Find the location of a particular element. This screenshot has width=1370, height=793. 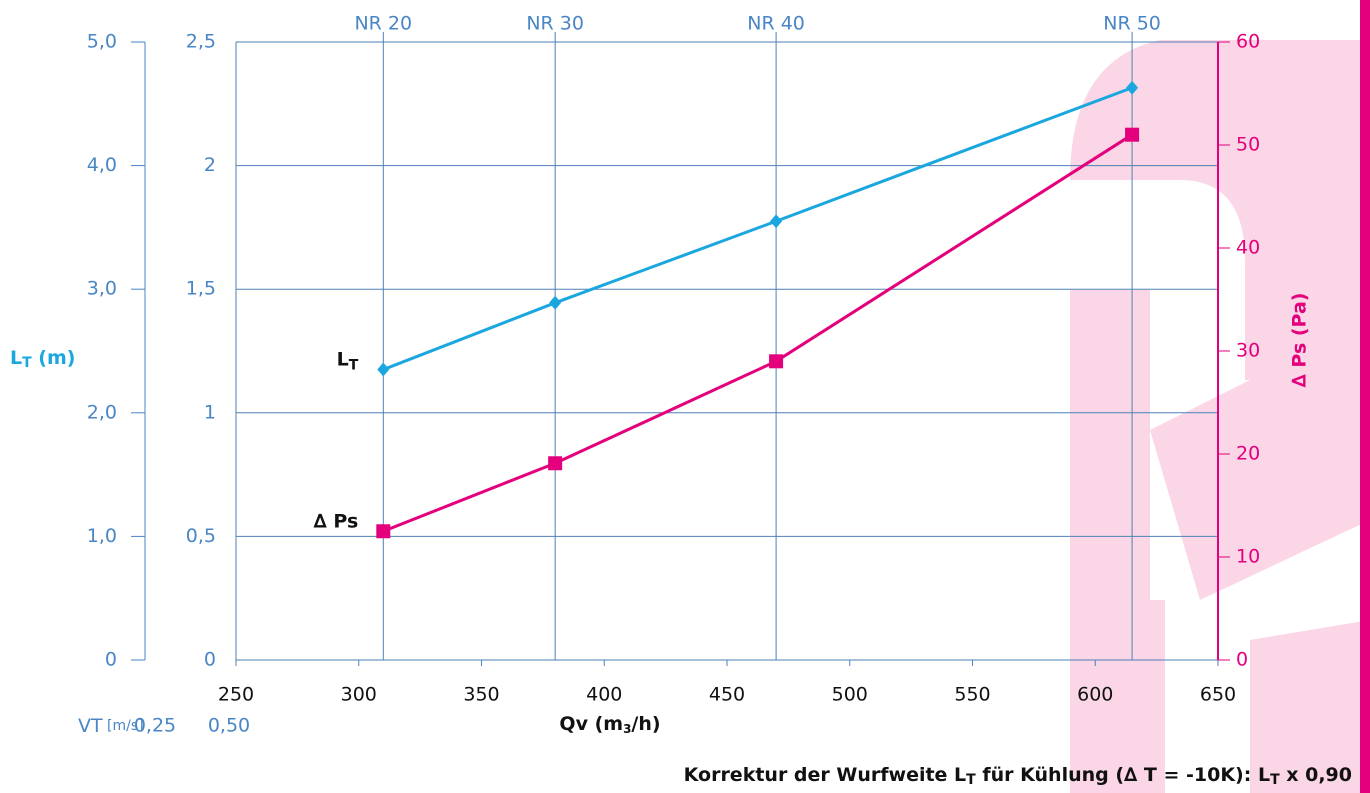

vt-value: 0,25 is located at coordinates (155, 726).